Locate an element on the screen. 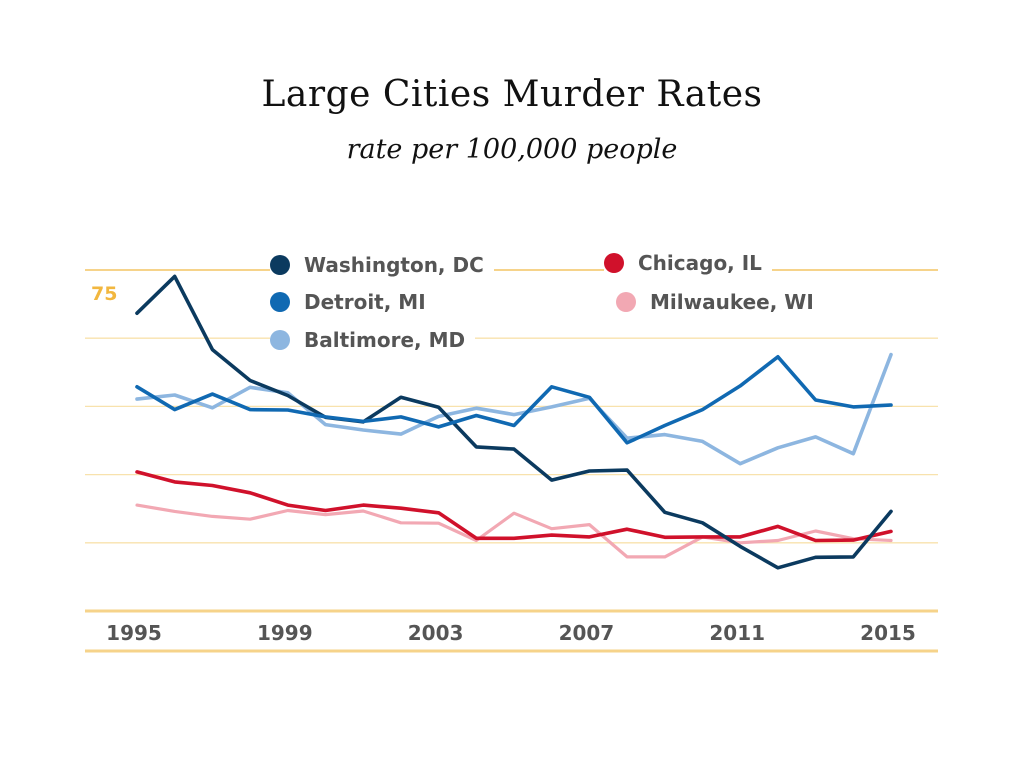 This screenshot has width=1024, height=768. legend-item-baltimore-md: Baltimore, MD is located at coordinates (373, 340).